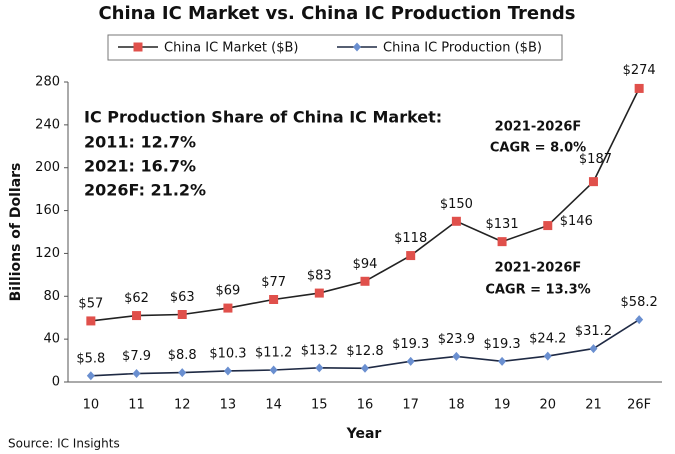 The height and width of the screenshot is (454, 675). What do you see at coordinates (639, 302) in the screenshot?
I see `data-label: $58.2` at bounding box center [639, 302].